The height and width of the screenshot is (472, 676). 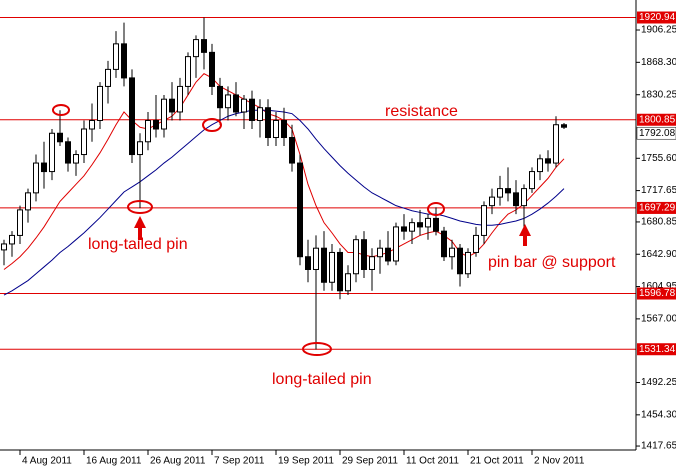 I want to click on x-tick-label: 4 Aug 2011, so click(x=47, y=461).